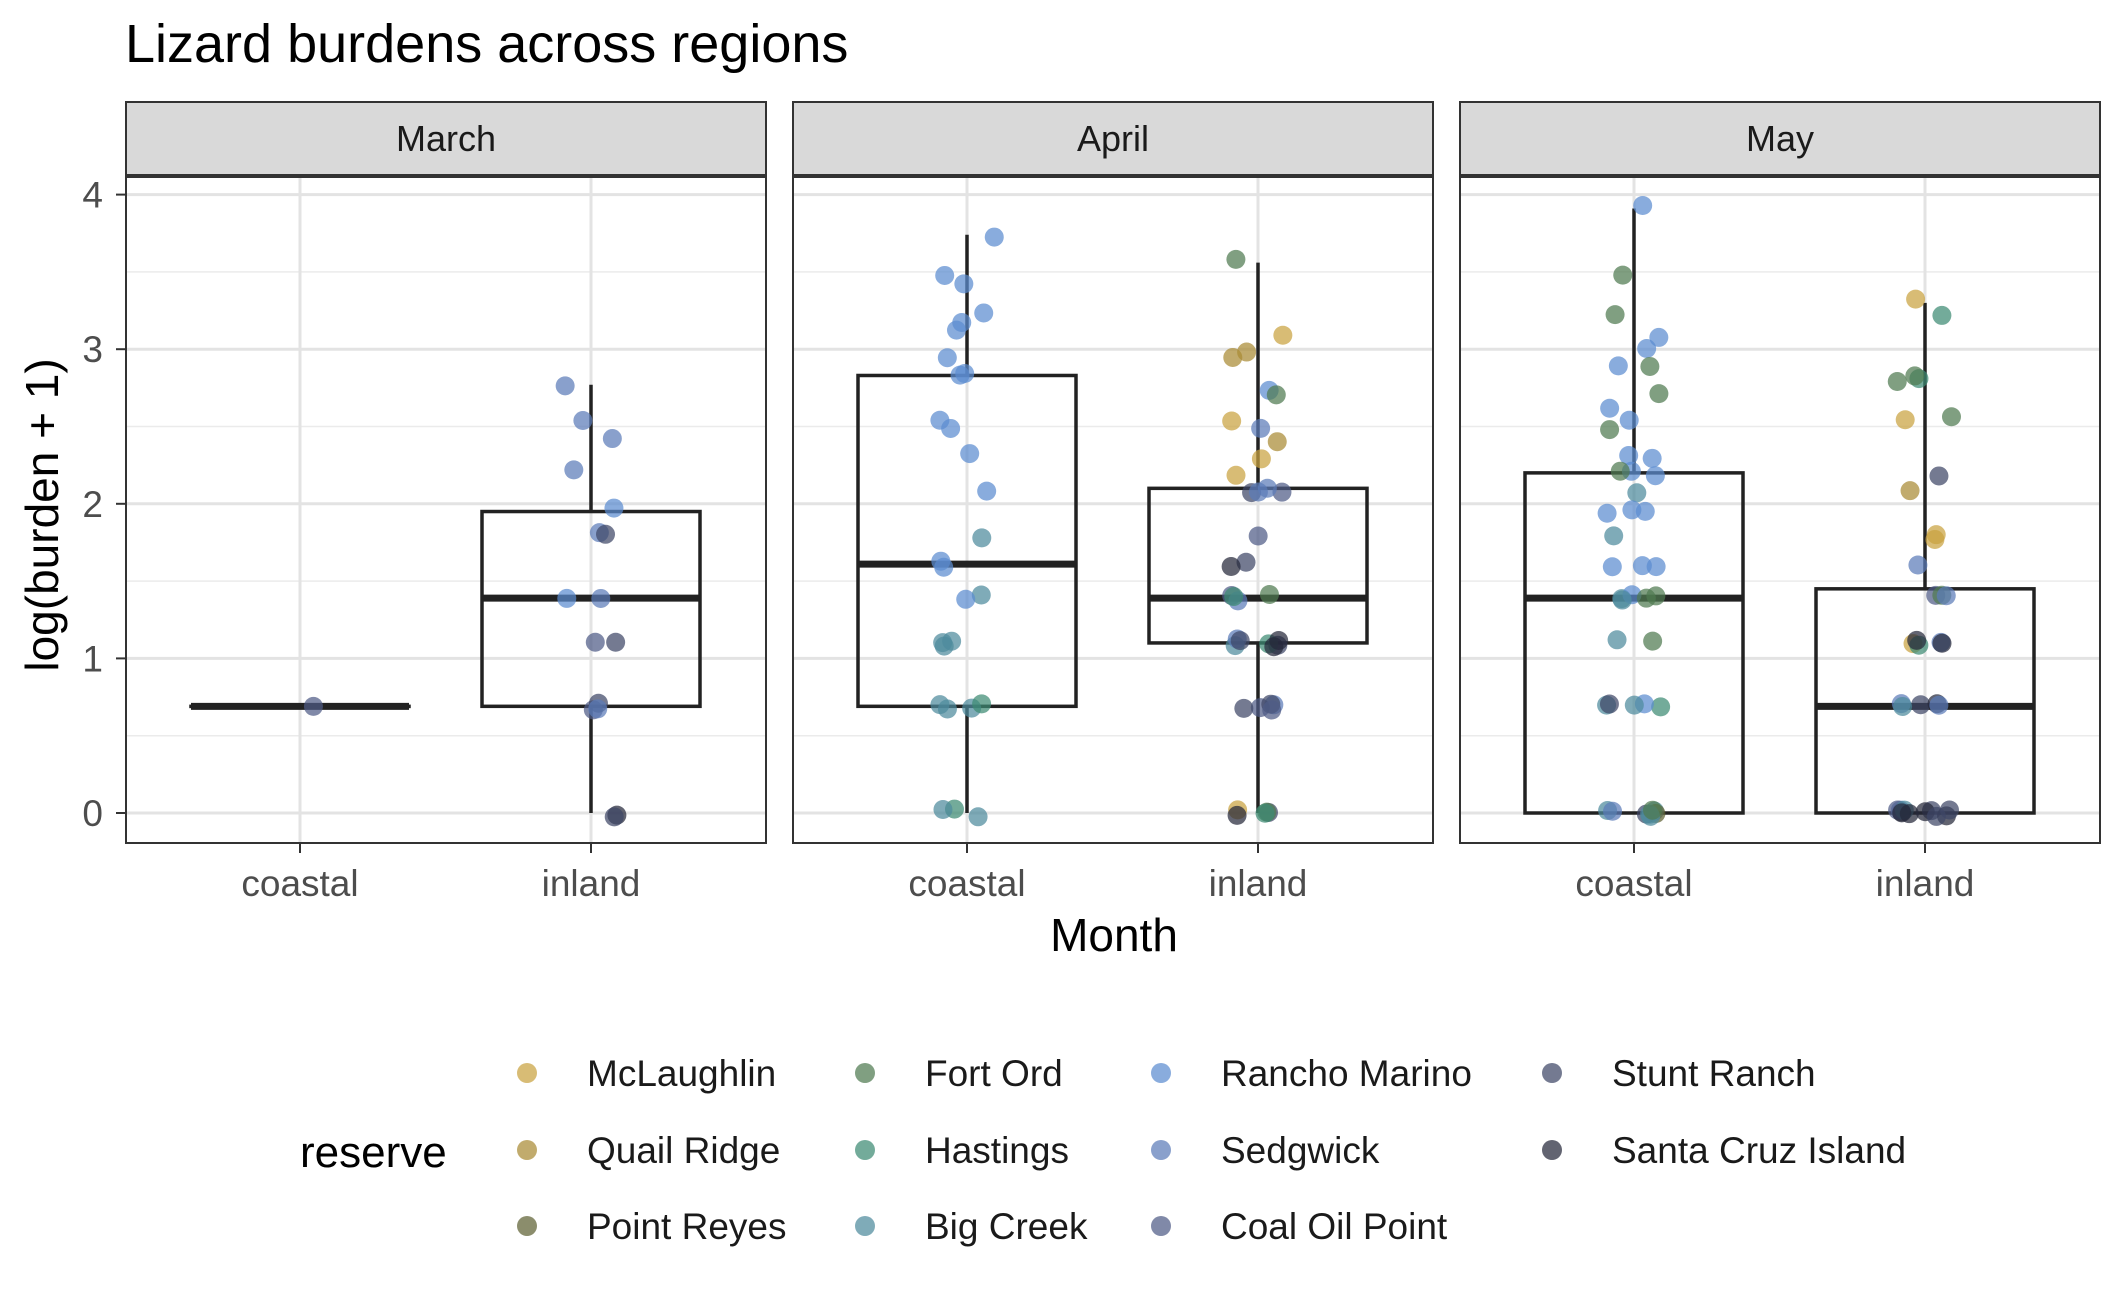 This screenshot has height=1312, width=2123. Describe the element at coordinates (1006, 1226) in the screenshot. I see `legend-item-label: Big Creek` at that location.